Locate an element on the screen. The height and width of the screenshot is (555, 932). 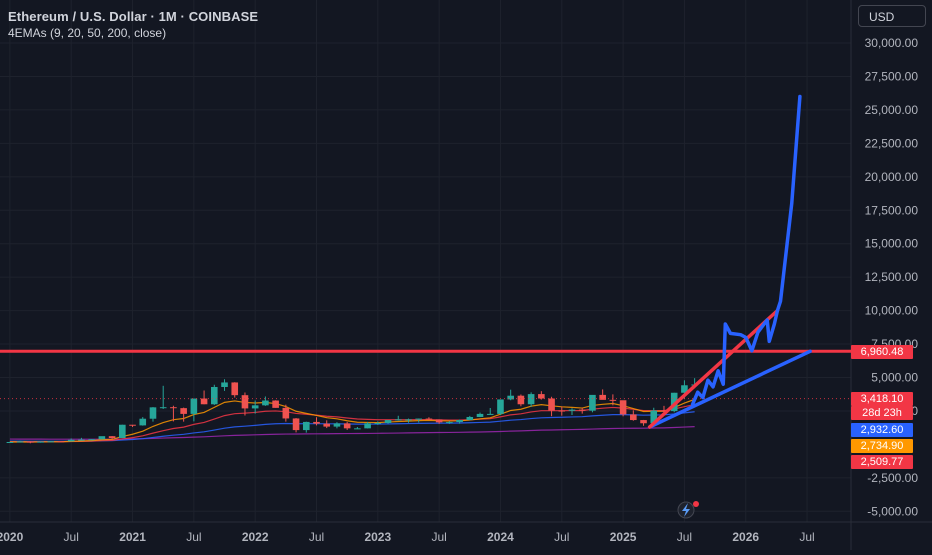
price-tag-ema200: 2,509.77 is located at coordinates (882, 462).